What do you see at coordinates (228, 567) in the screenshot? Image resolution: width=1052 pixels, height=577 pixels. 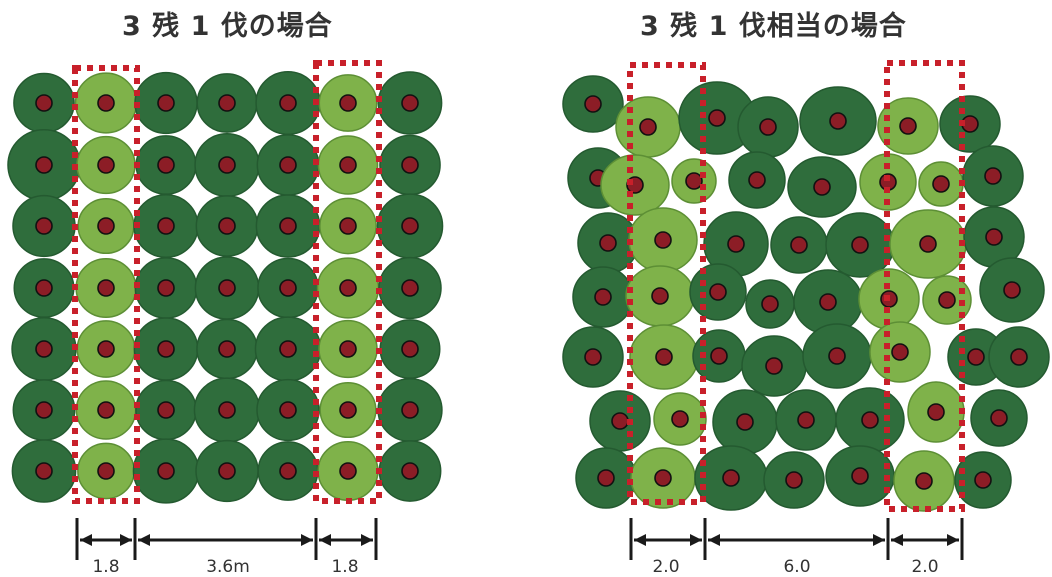 I see `dimension-label: 3.6m` at bounding box center [228, 567].